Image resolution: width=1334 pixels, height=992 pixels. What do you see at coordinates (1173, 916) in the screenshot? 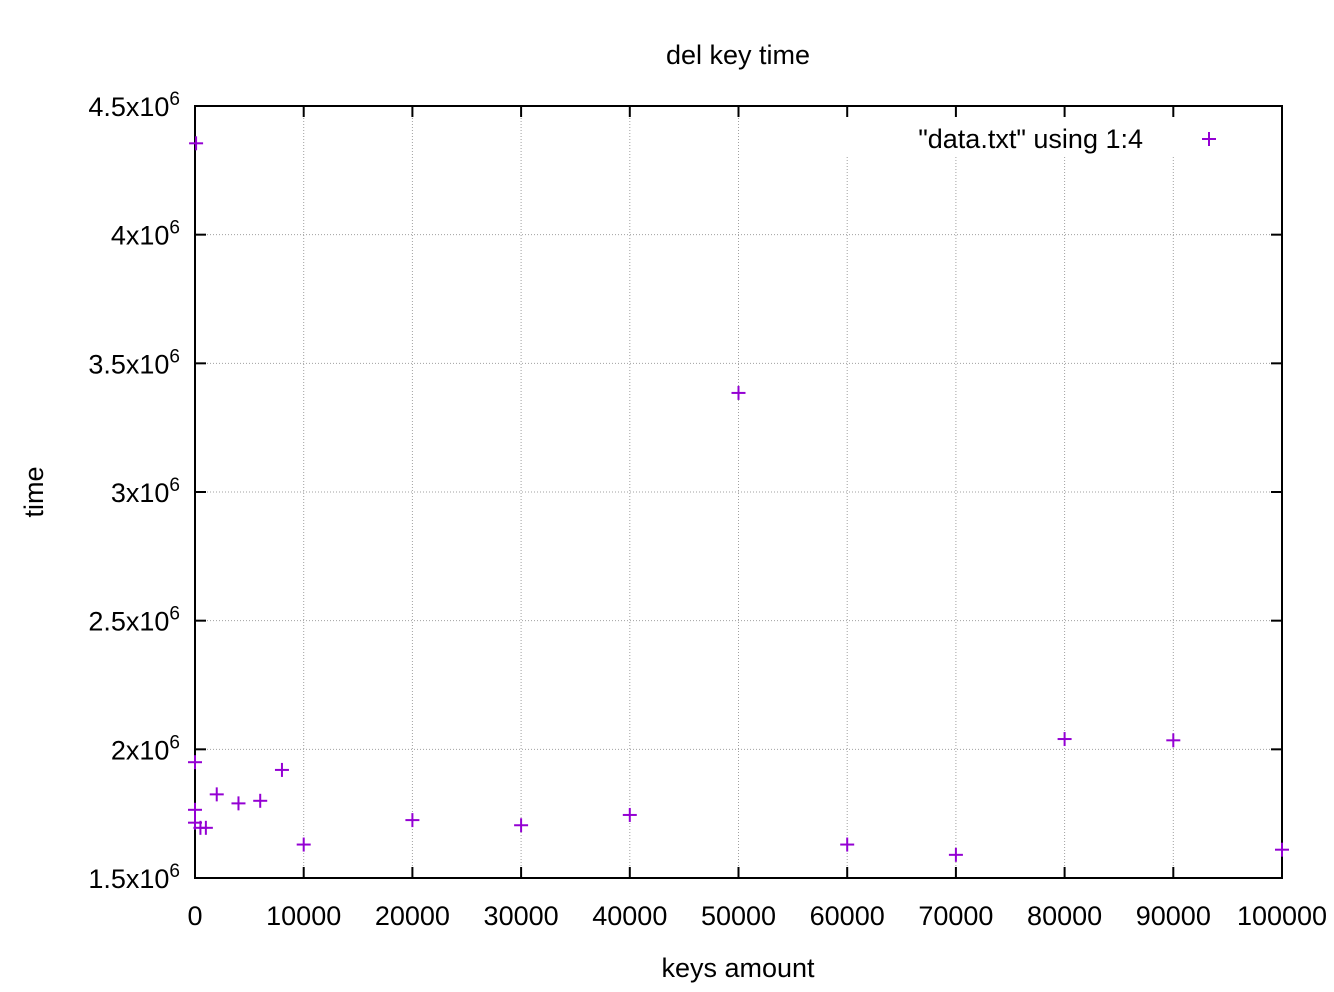
I see `x-tick-label: 90000` at bounding box center [1173, 916].